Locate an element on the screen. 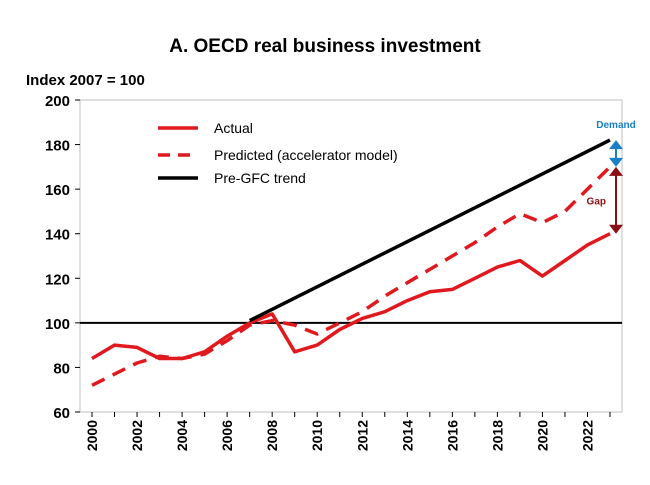 The height and width of the screenshot is (485, 650). y-tick-label: 120 is located at coordinates (57, 279).